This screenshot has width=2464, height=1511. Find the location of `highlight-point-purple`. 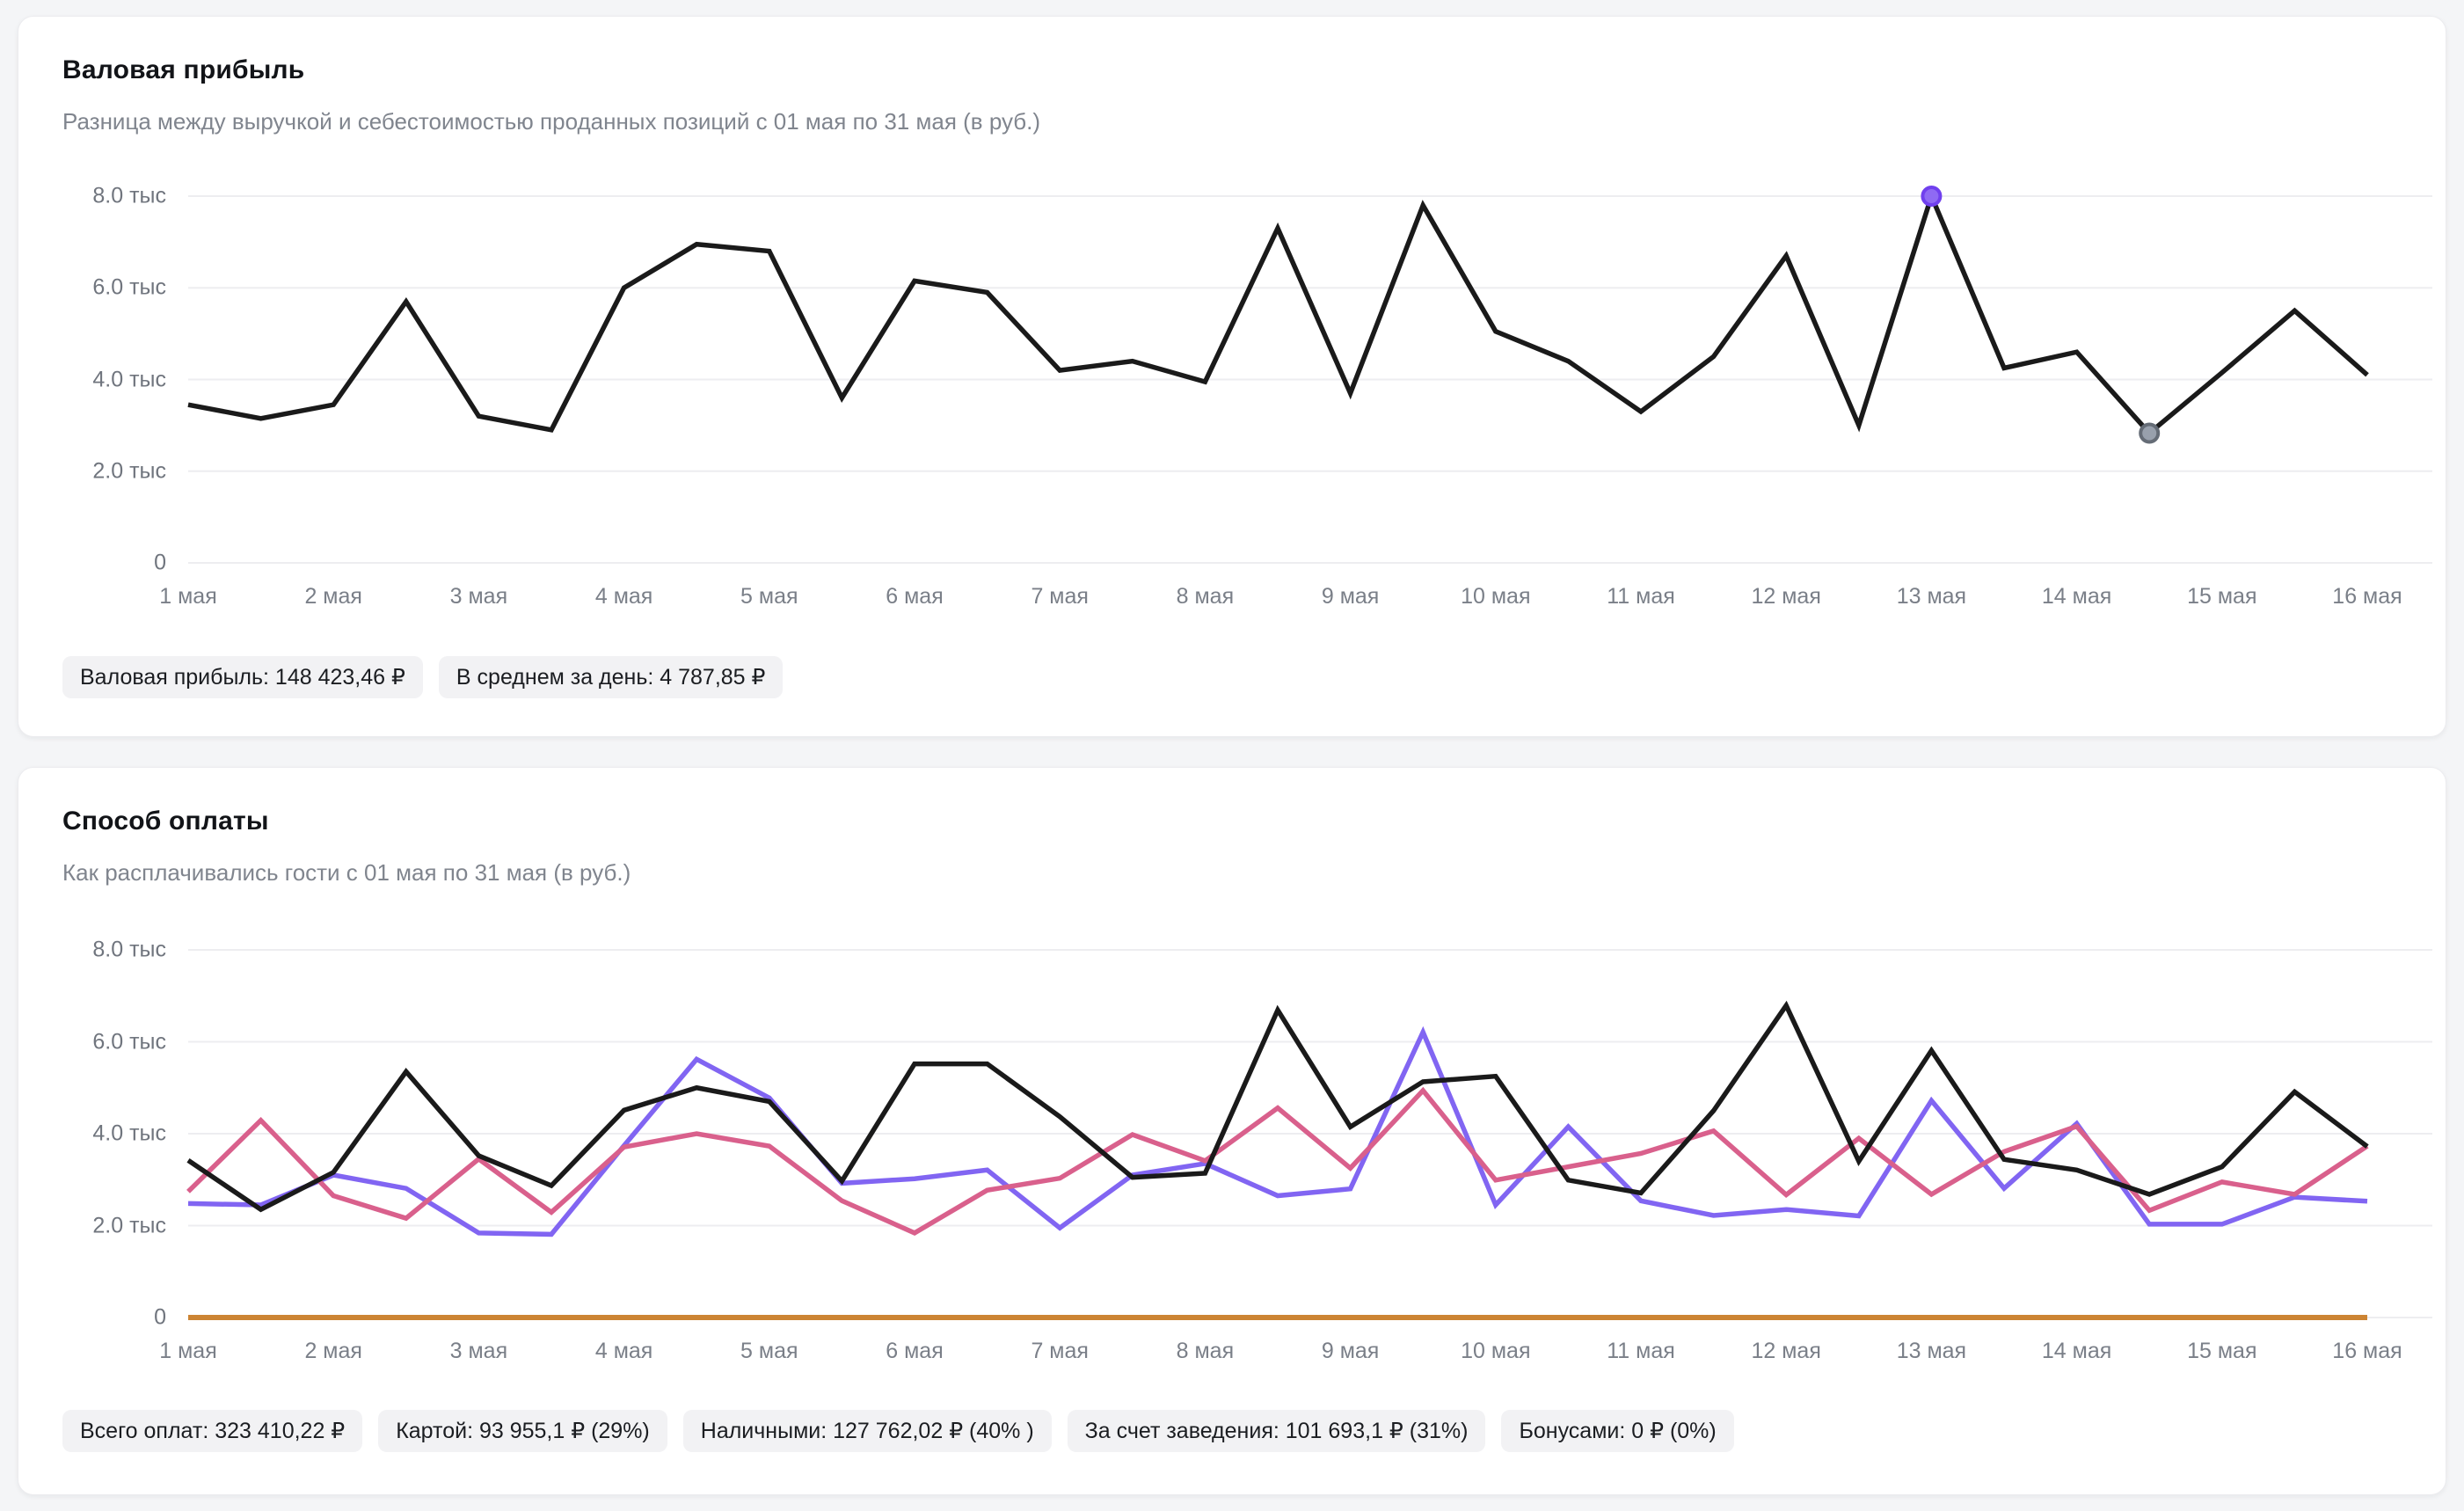

highlight-point-purple is located at coordinates (1932, 196).